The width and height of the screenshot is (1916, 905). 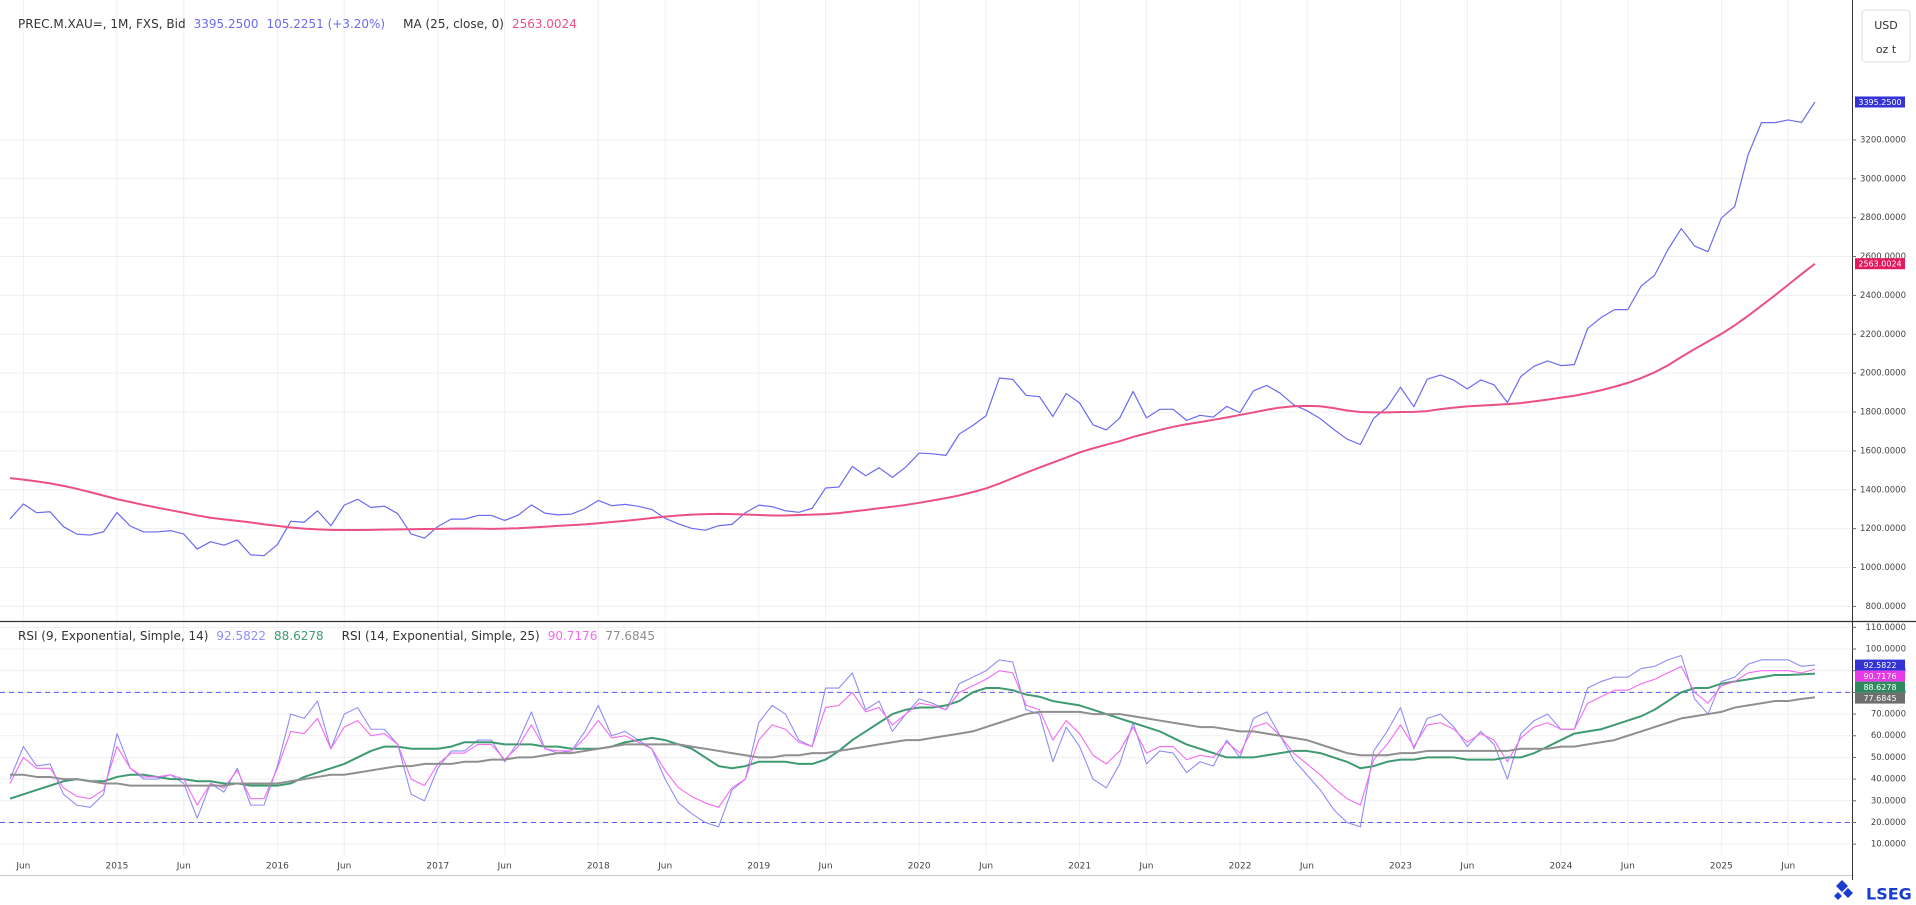 I want to click on legend-entry: RSI (14, Exponential, Simple, 25), so click(x=440, y=636).